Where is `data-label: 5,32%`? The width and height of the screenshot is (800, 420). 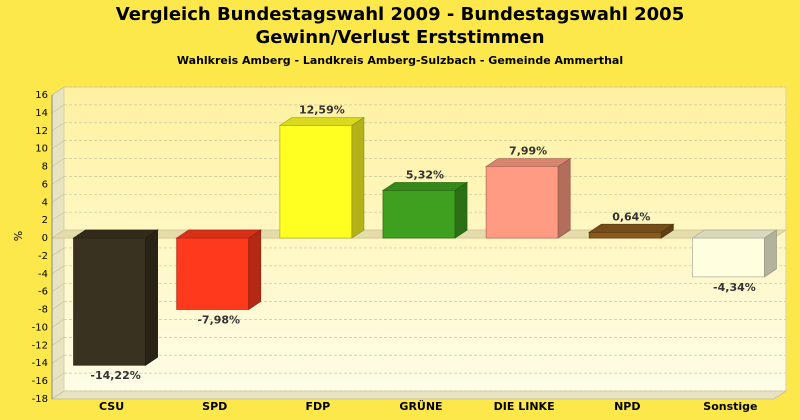 data-label: 5,32% is located at coordinates (425, 174).